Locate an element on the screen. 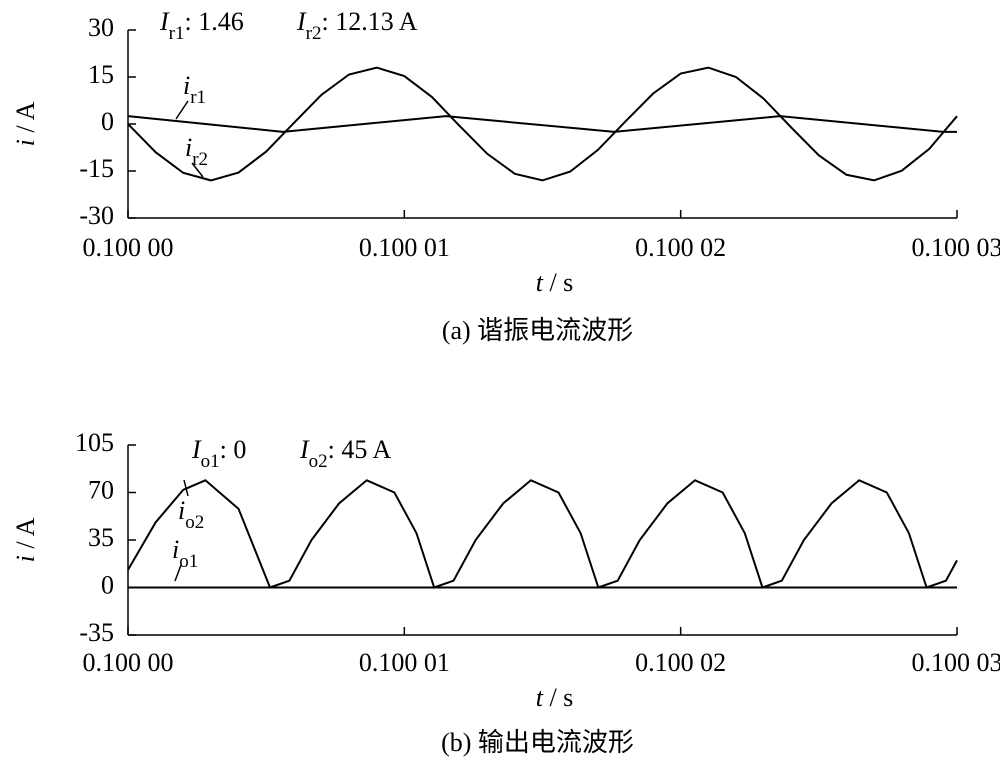 The image size is (1000, 770). annotation: Io2: 45 A is located at coordinates (345, 453).